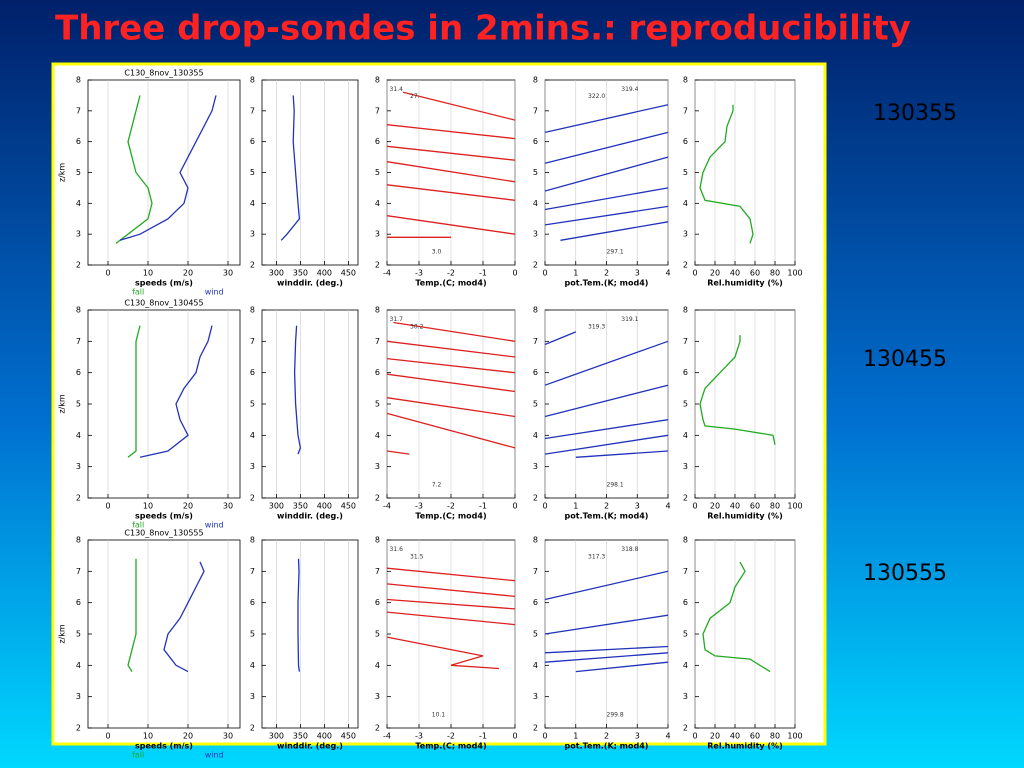 This screenshot has width=1024, height=768. I want to click on x-tick-label: 60, so click(755, 506).